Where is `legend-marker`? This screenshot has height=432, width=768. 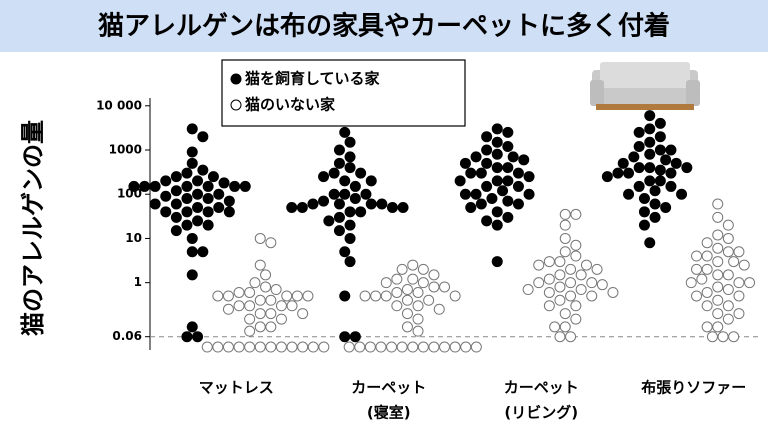
legend-marker is located at coordinates (236, 105).